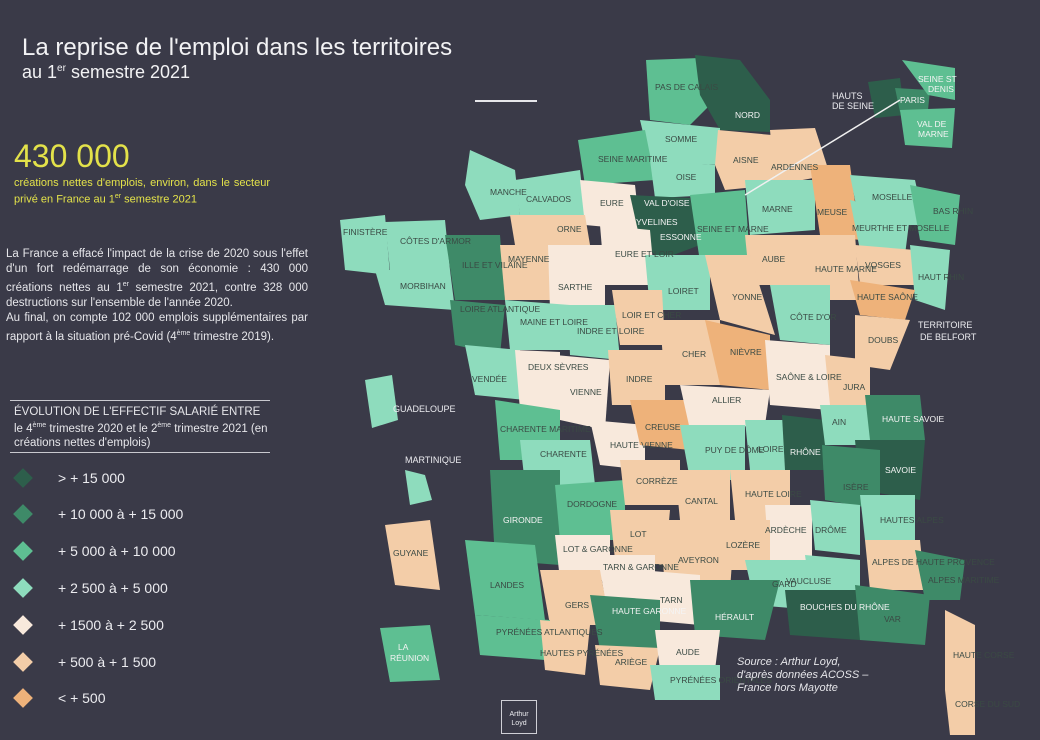  What do you see at coordinates (433, 460) in the screenshot?
I see `label-martinique: MARTINIQUE` at bounding box center [433, 460].